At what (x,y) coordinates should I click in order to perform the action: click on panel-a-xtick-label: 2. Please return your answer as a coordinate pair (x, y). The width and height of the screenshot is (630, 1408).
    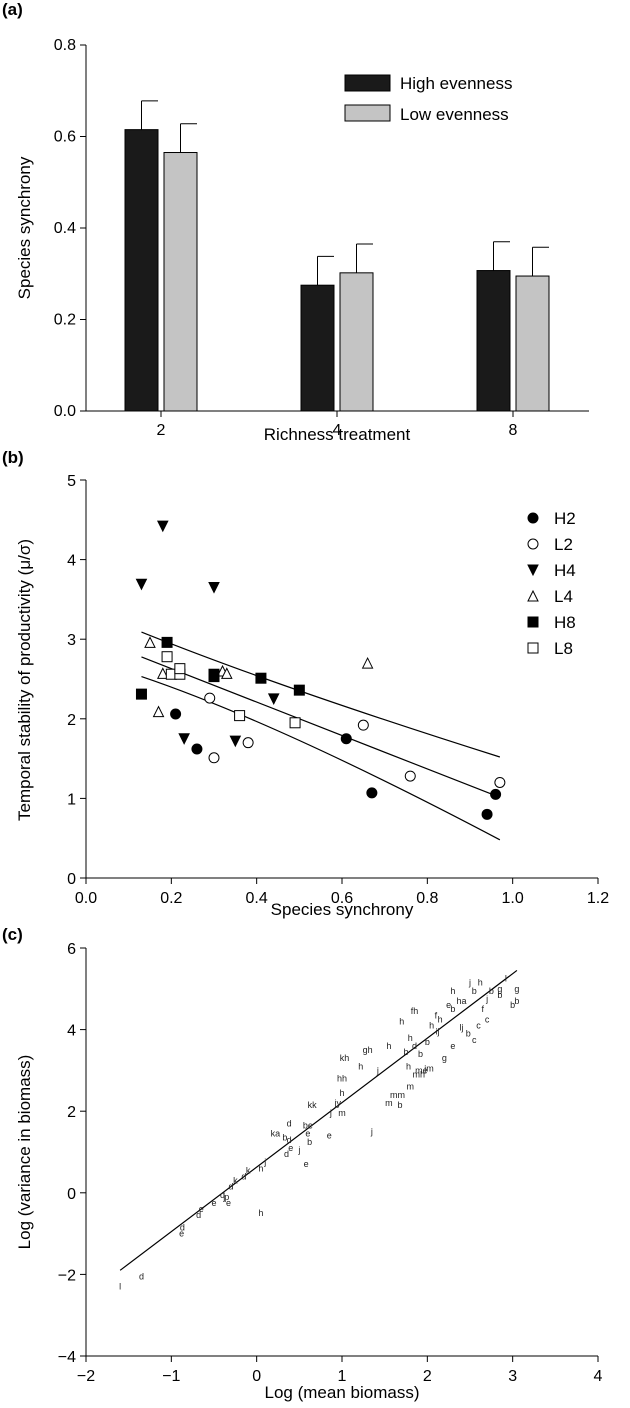
    Looking at the image, I should click on (161, 430).